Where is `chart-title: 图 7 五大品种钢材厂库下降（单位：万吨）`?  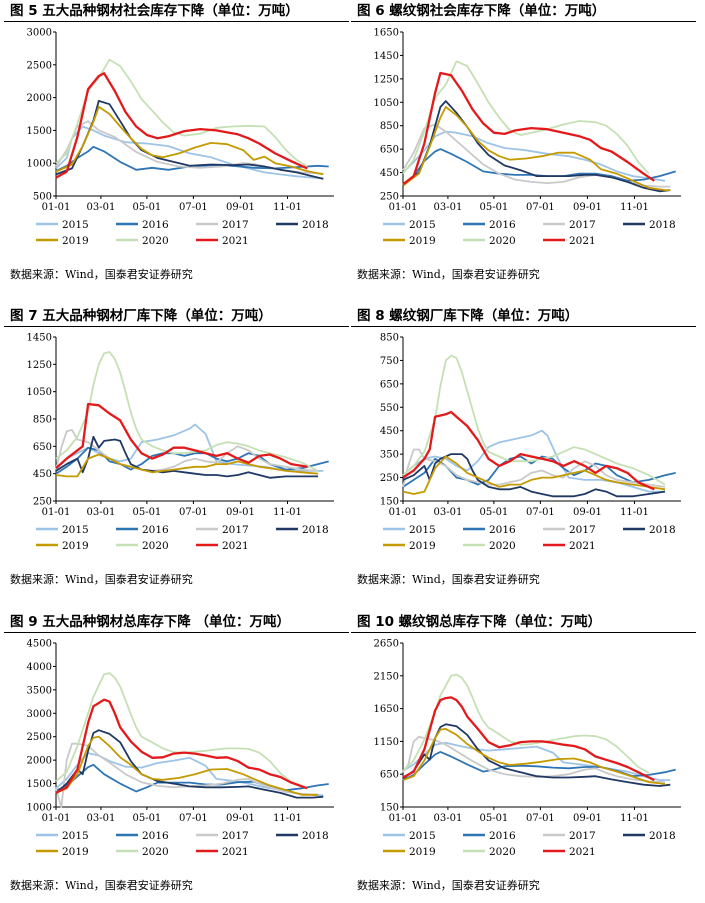 chart-title: 图 7 五大品种钢材厂库下降（单位：万吨） is located at coordinates (176, 316).